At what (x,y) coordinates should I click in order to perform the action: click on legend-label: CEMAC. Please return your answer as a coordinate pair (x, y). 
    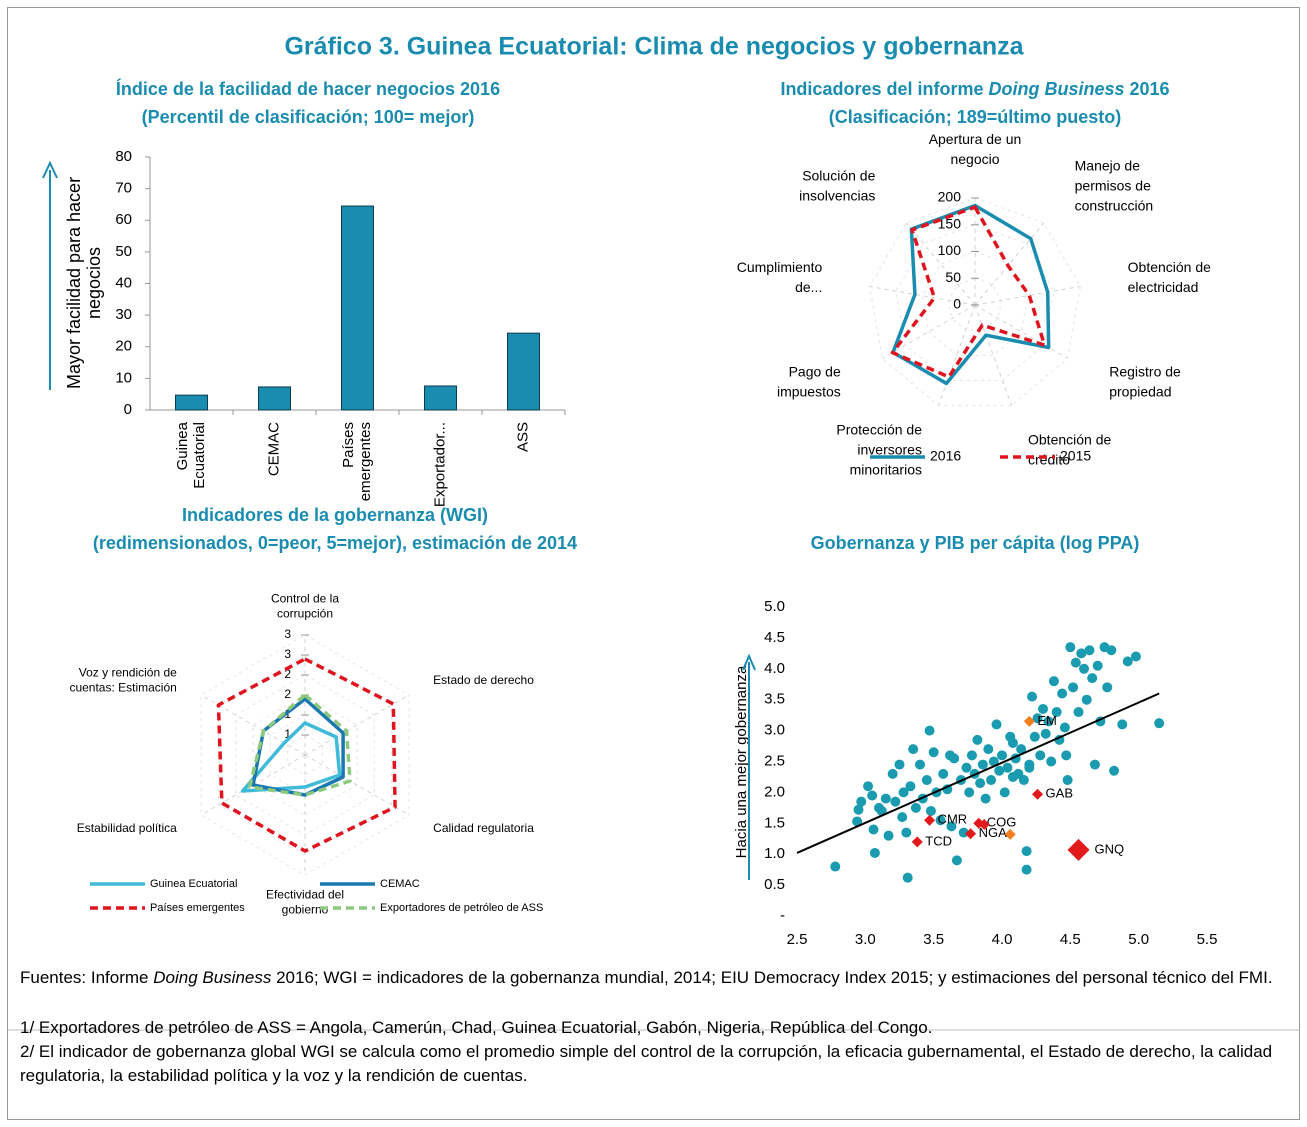
    Looking at the image, I should click on (400, 884).